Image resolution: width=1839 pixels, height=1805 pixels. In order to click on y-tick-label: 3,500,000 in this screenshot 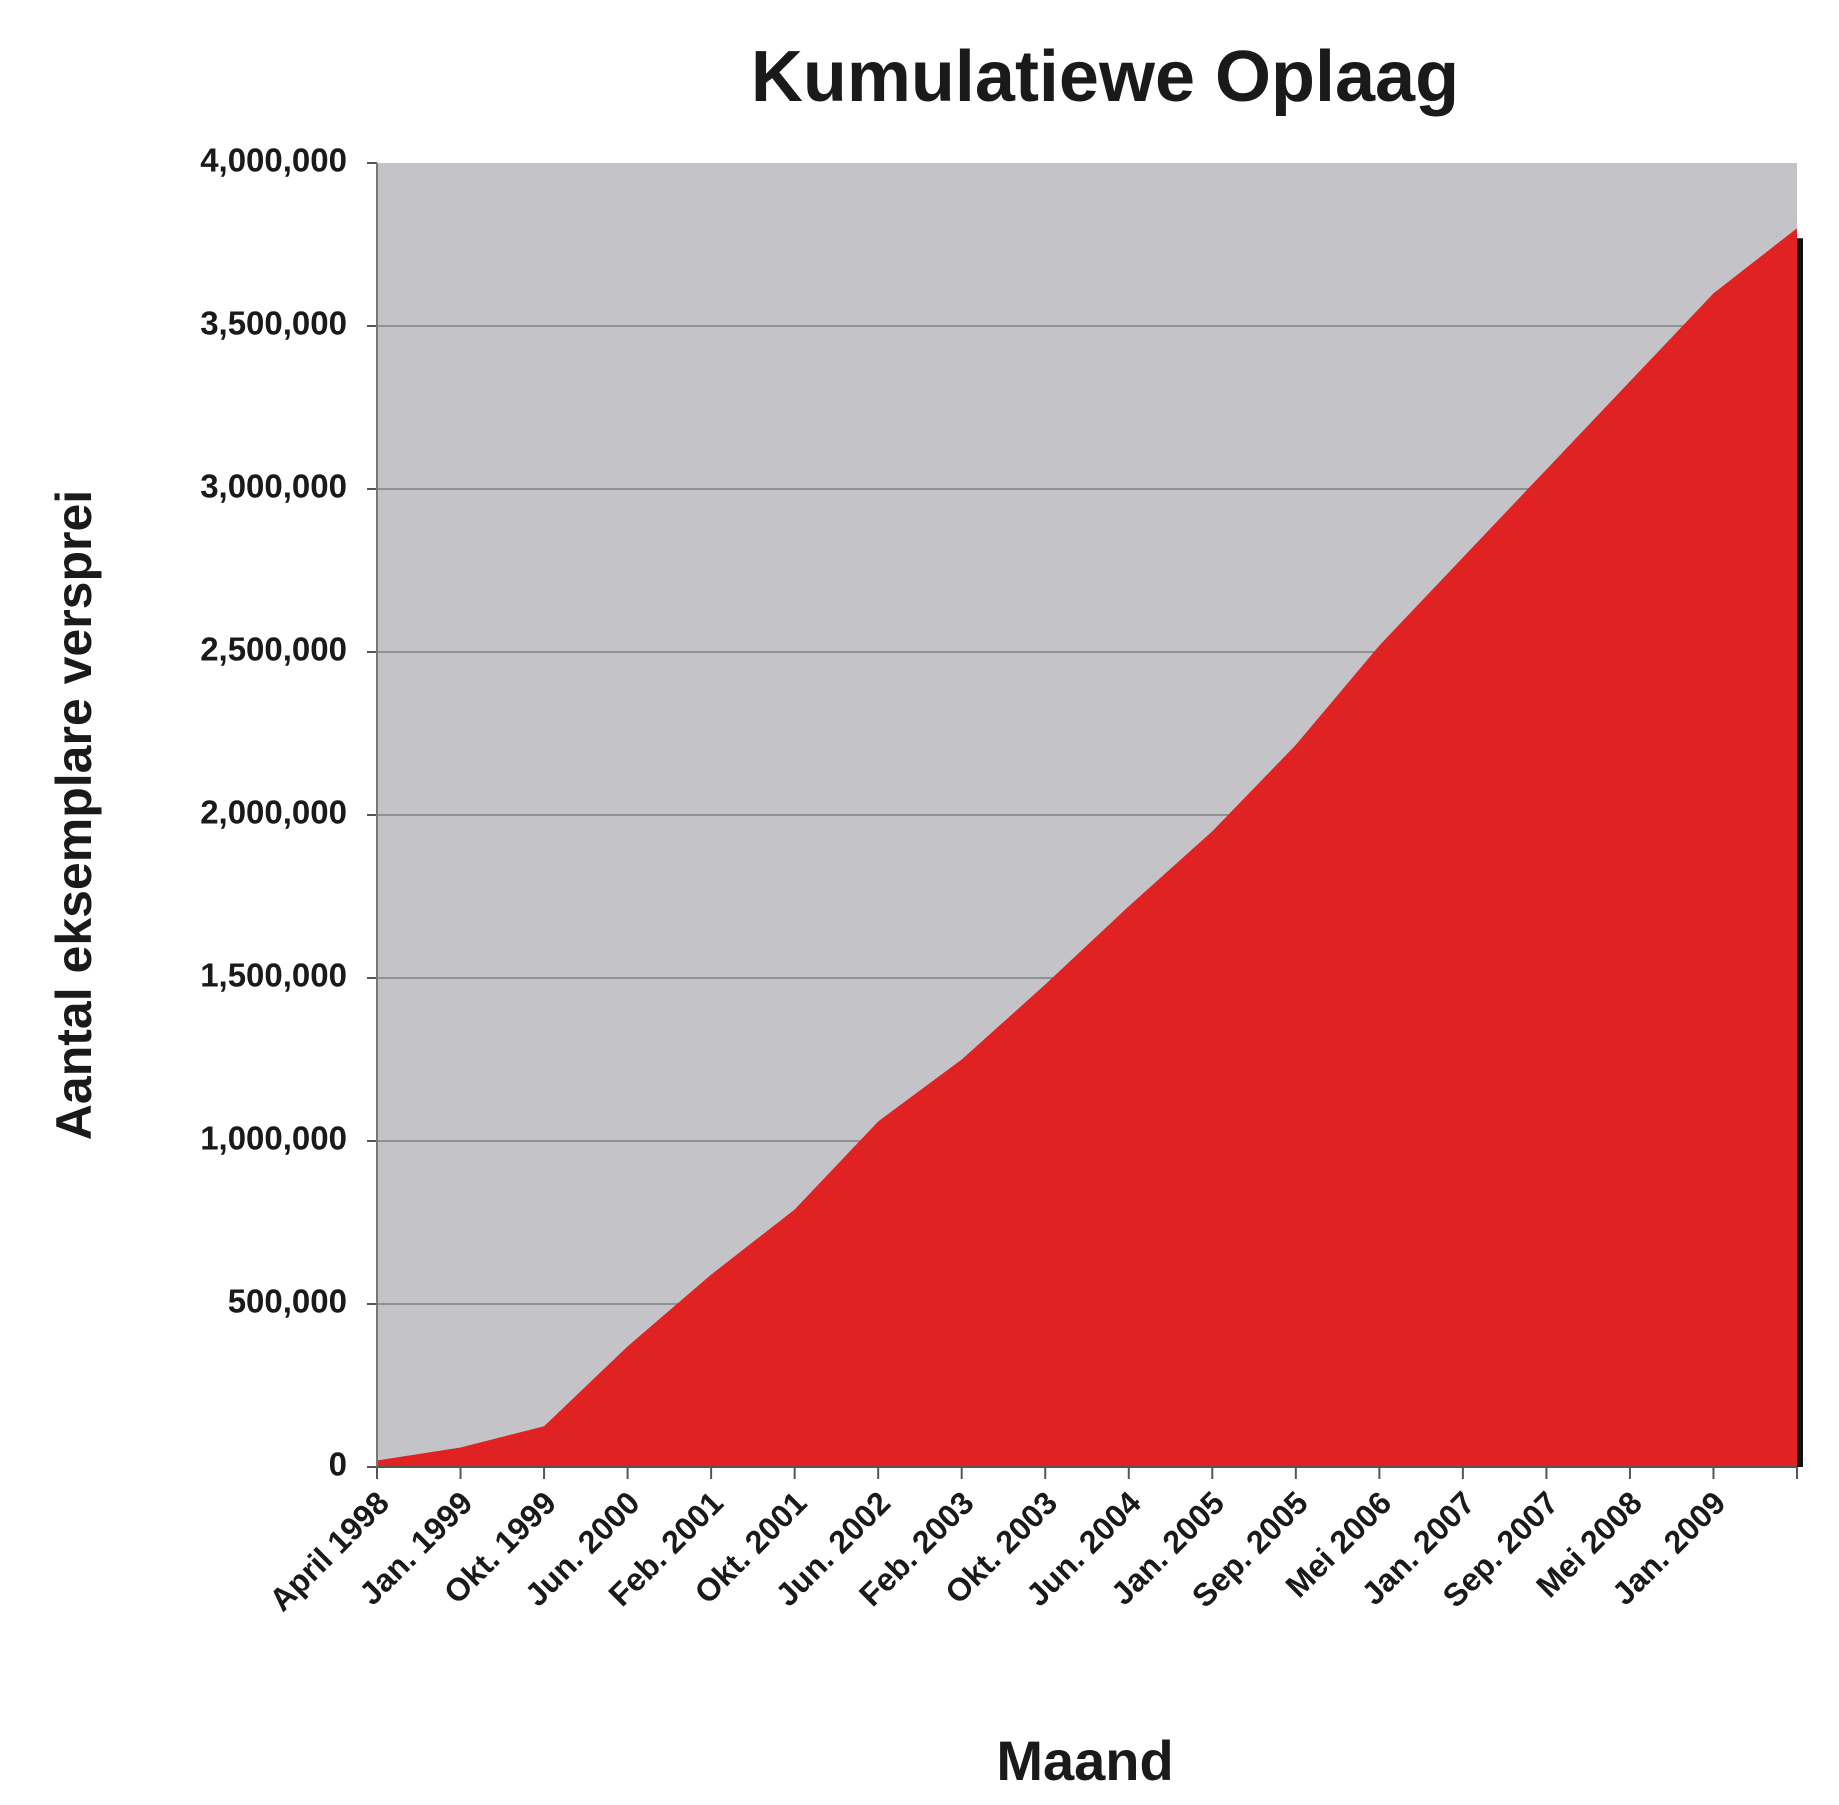, I will do `click(273, 323)`.